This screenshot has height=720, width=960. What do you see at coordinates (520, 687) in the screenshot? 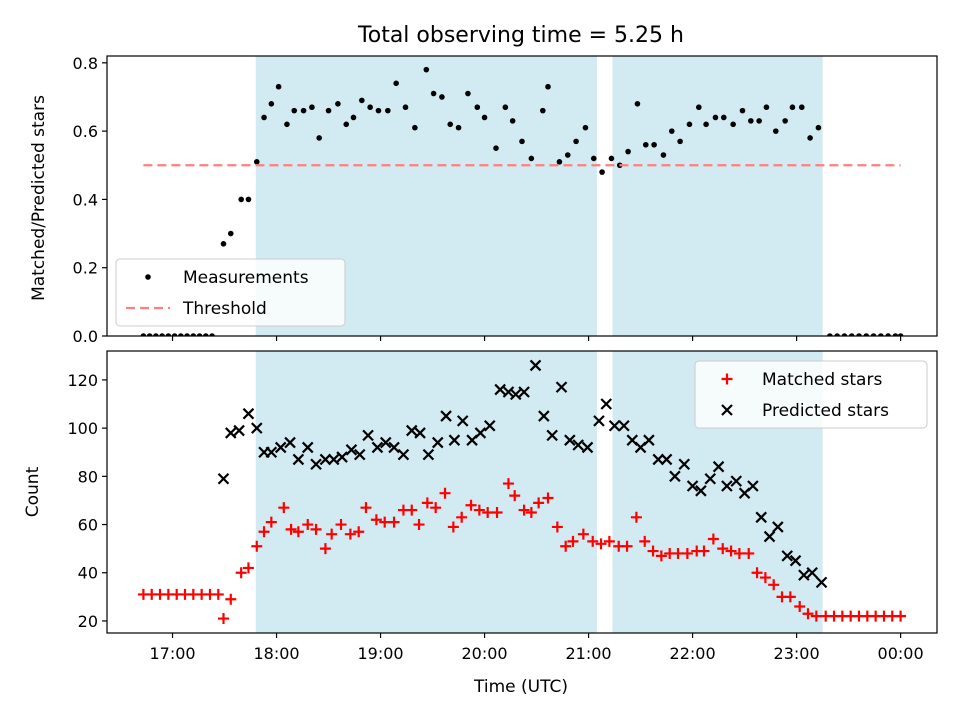
I see `x-axis-label: Time (UTC)` at bounding box center [520, 687].